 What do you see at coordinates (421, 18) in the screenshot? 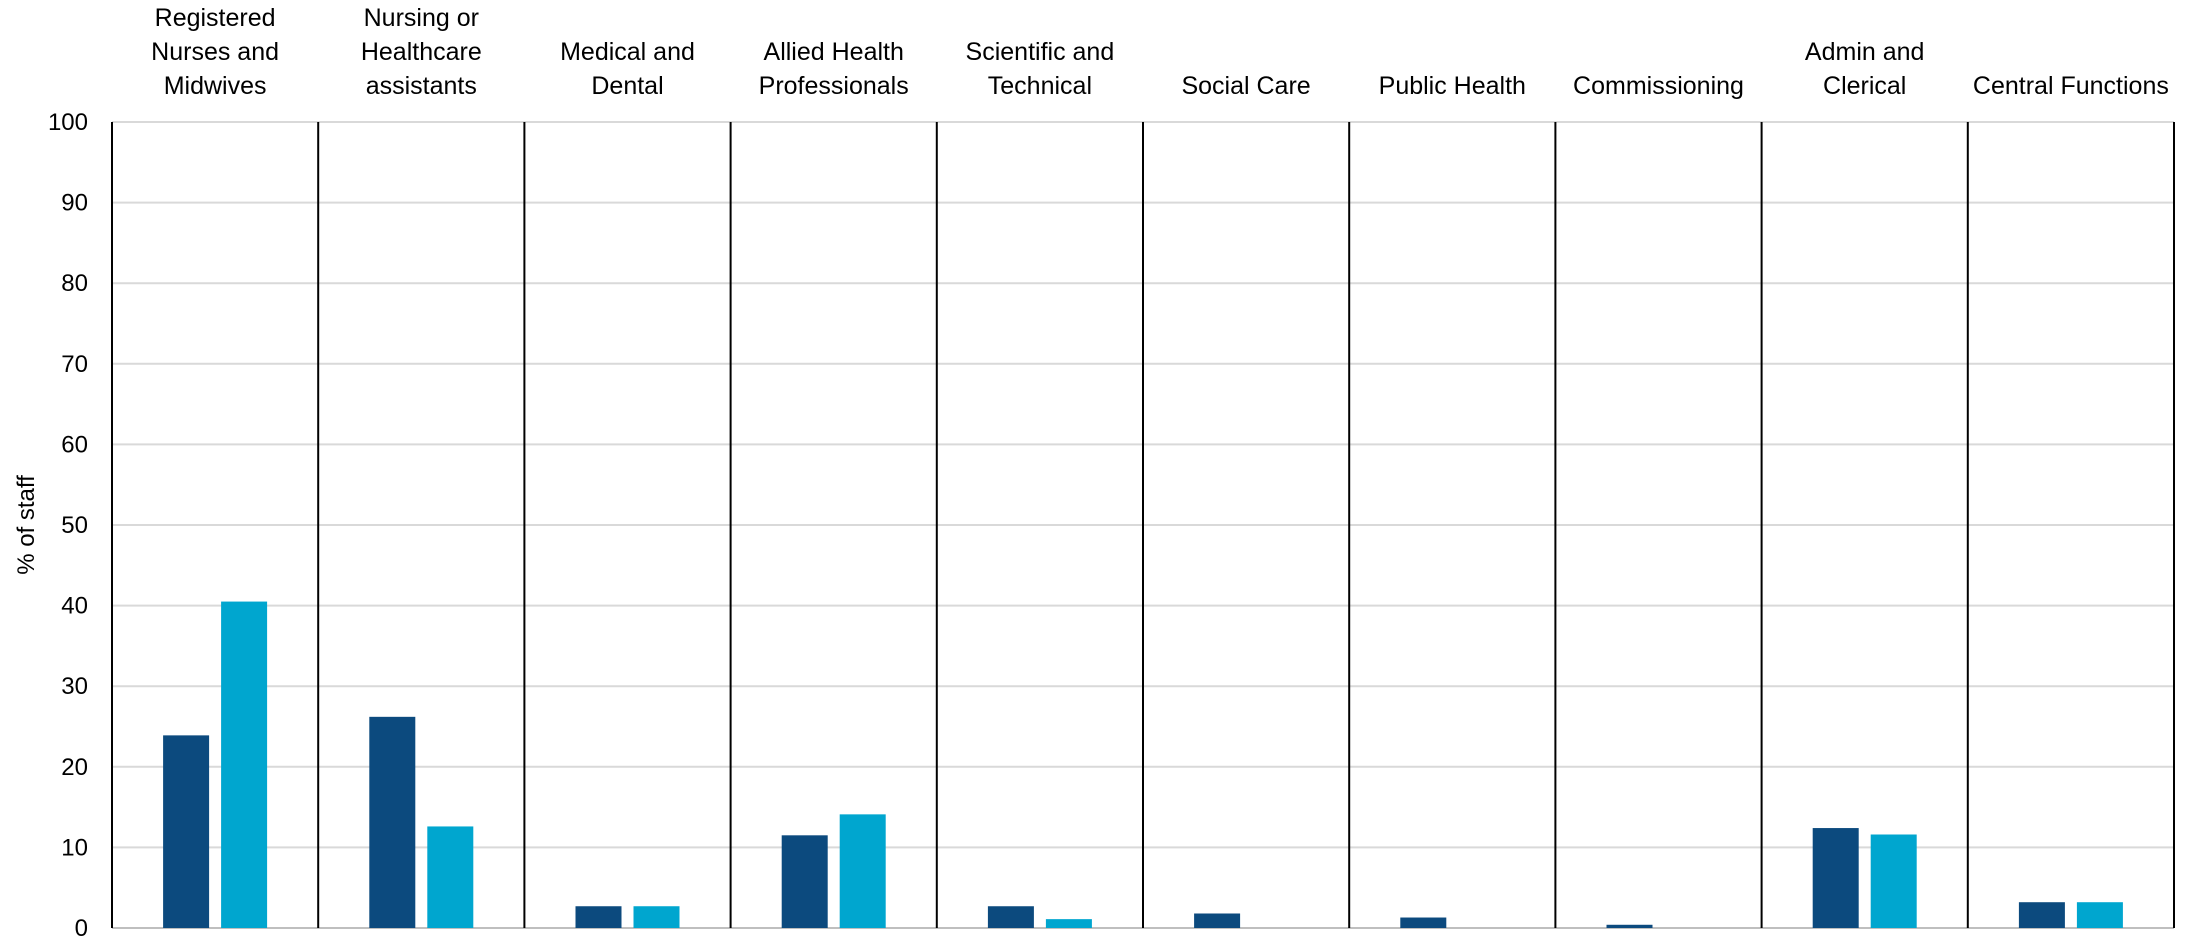
I see `category-label: Nursing or` at bounding box center [421, 18].